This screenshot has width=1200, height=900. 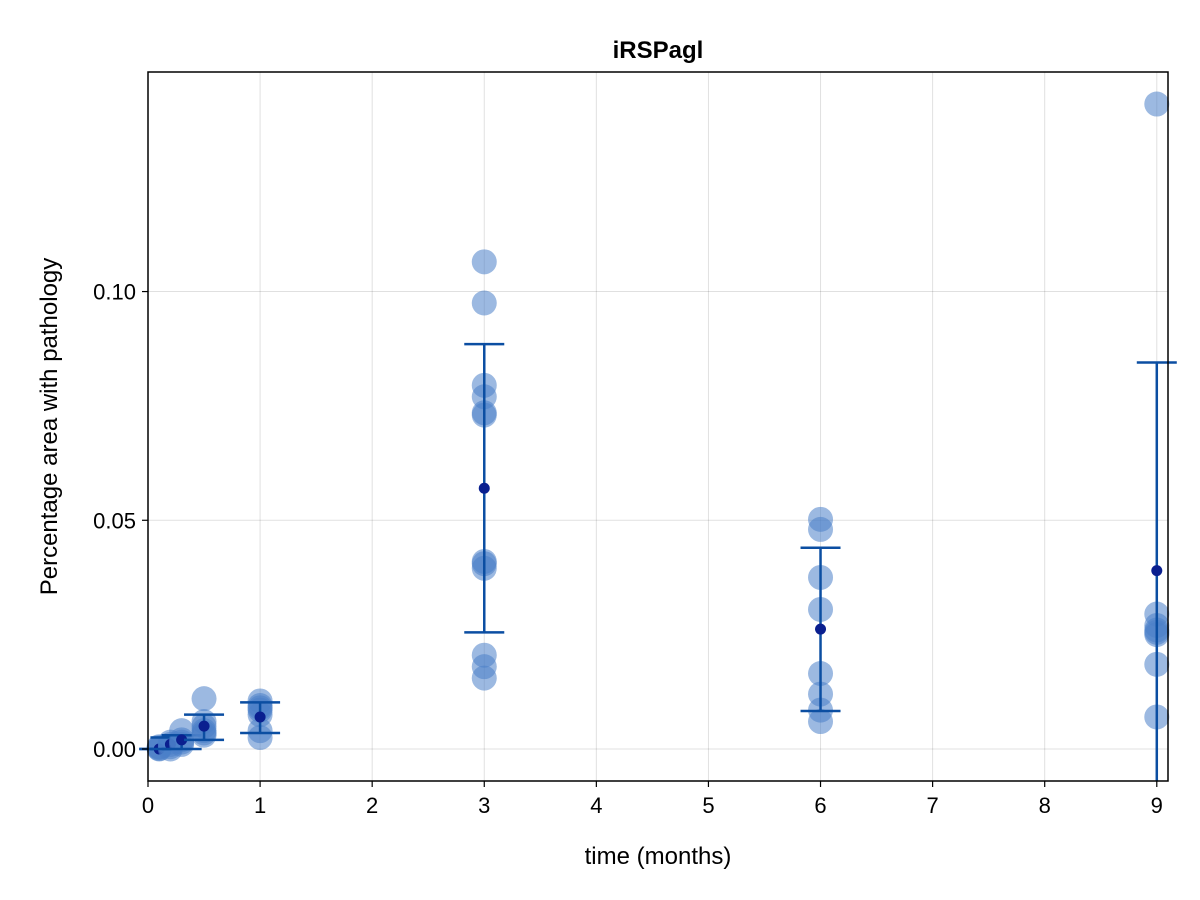 What do you see at coordinates (658, 856) in the screenshot?
I see `x-axis-label: time (months)` at bounding box center [658, 856].